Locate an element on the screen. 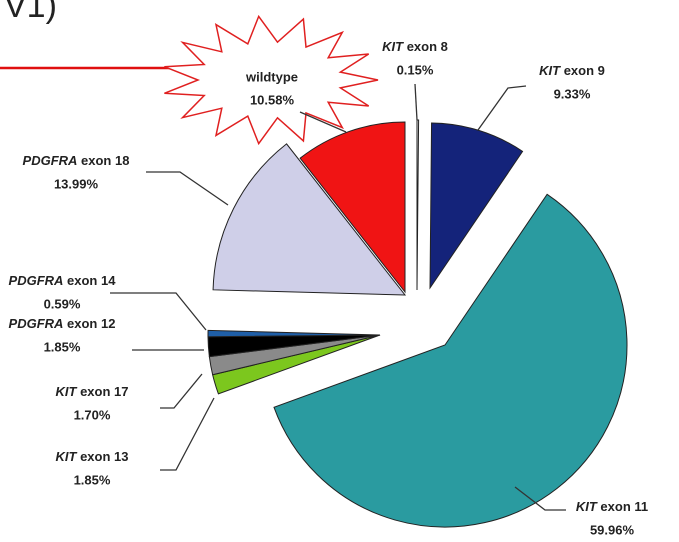 The image size is (679, 542). slice-label: KIT exon 8 is located at coordinates (415, 46).